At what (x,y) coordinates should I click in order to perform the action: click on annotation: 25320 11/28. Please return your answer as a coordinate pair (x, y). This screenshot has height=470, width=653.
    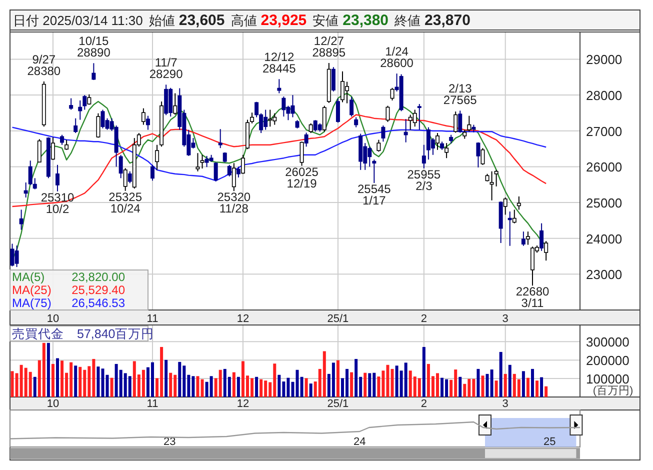
    Looking at the image, I should click on (234, 203).